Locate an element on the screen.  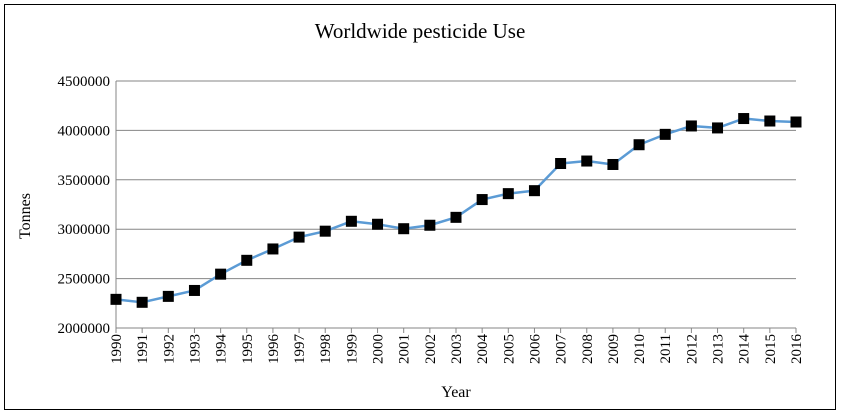
y-tick-label: 2500000 is located at coordinates (84, 280).